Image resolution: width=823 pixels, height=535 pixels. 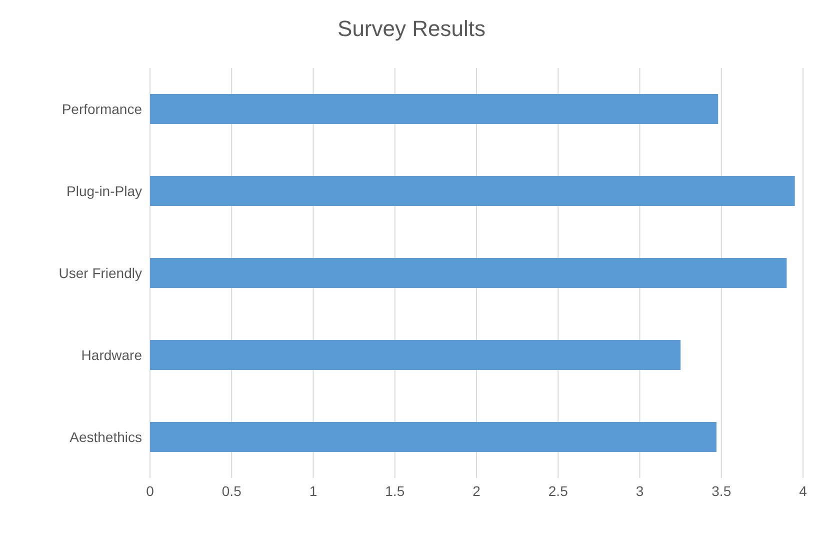 I want to click on x-tick-label: 2.5, so click(x=558, y=490).